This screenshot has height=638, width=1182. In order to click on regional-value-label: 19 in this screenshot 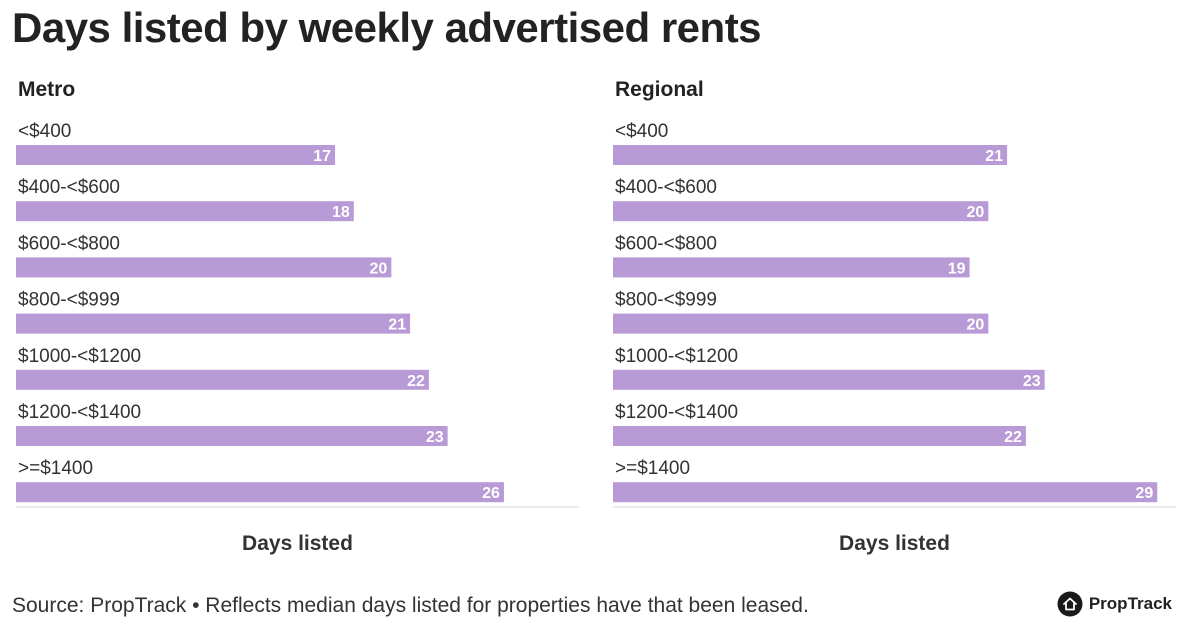, I will do `click(957, 268)`.